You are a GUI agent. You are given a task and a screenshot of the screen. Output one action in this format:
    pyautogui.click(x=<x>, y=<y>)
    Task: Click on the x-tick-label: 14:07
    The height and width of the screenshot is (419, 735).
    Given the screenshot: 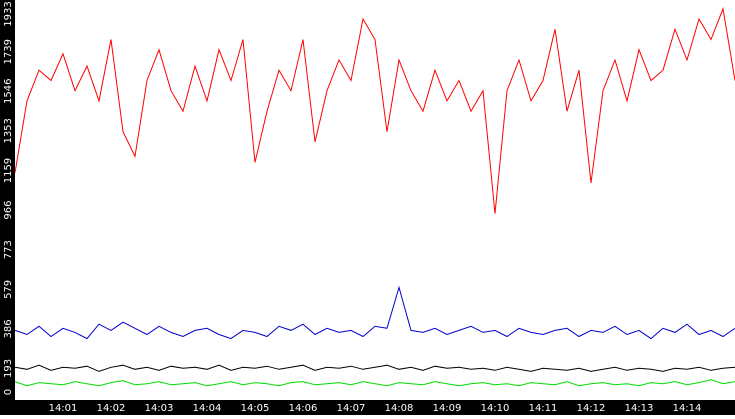 What is the action you would take?
    pyautogui.click(x=351, y=408)
    